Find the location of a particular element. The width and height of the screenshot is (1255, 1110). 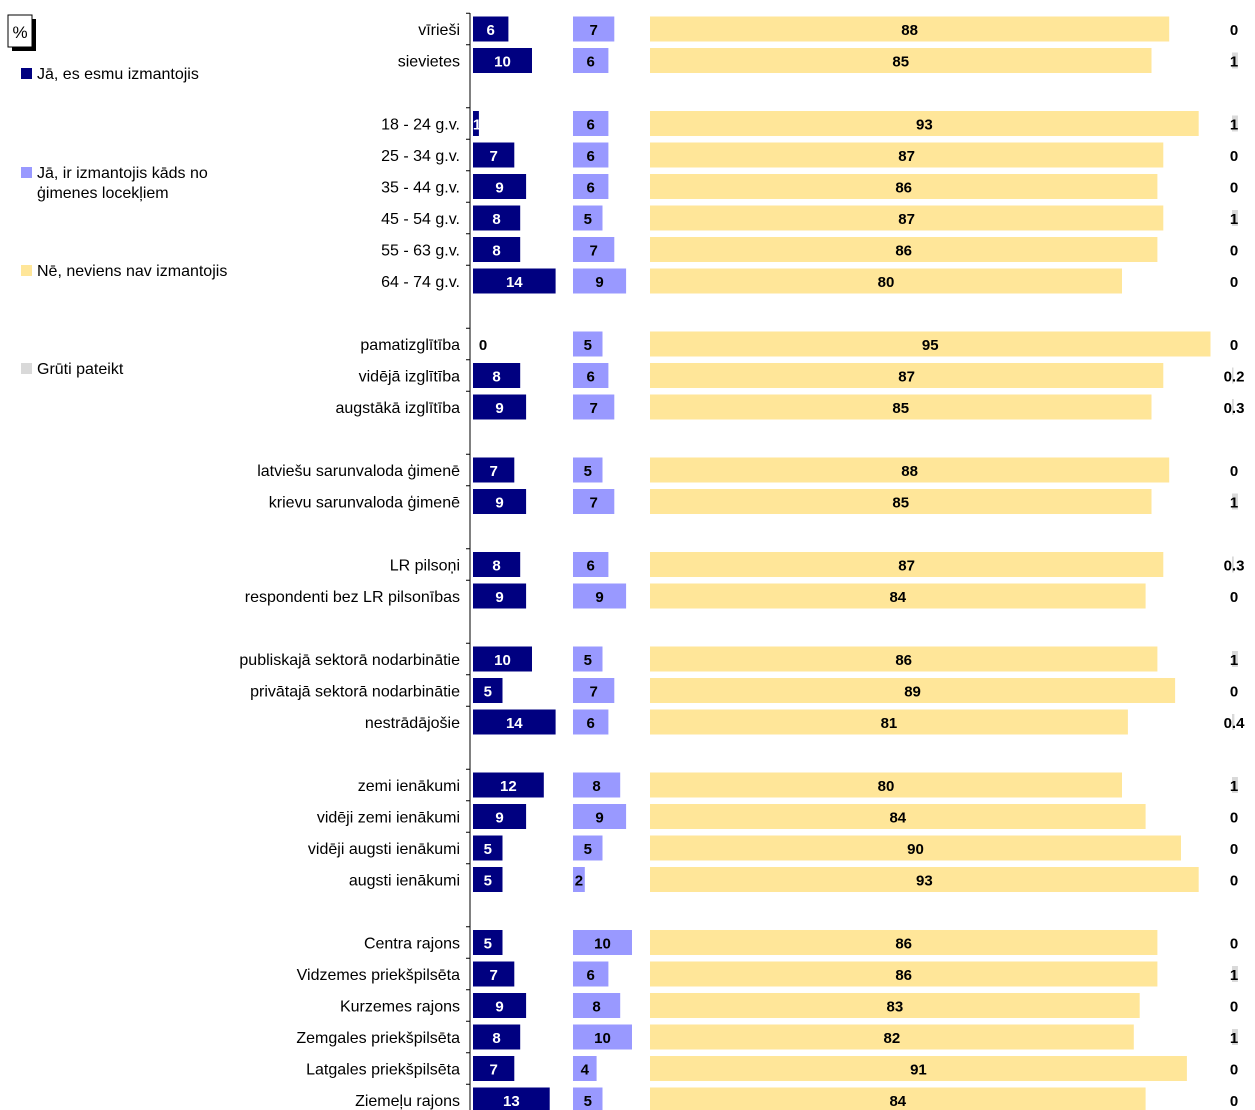

category-label: 35 - 44 g.v. is located at coordinates (420, 188).